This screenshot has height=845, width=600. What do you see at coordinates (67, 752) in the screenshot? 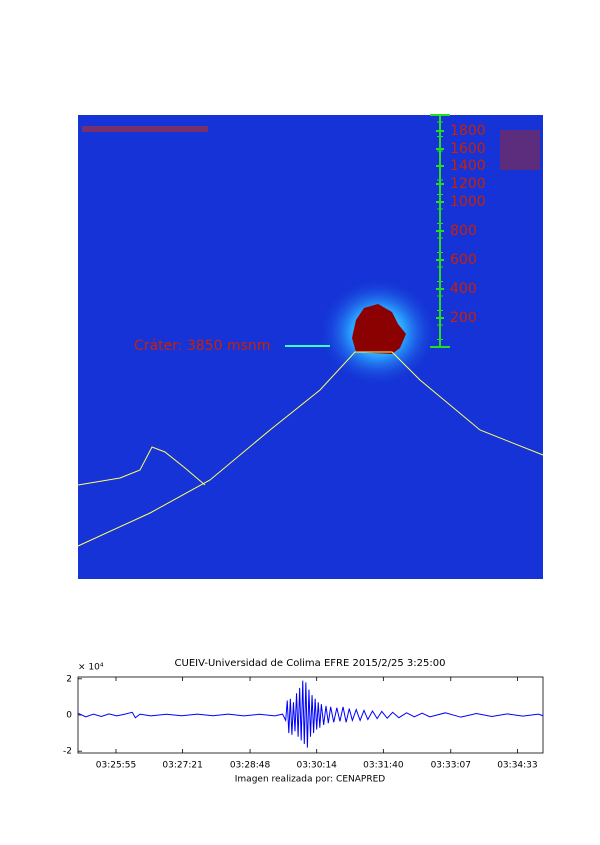
I see `y-tick-label: -2` at bounding box center [67, 752].